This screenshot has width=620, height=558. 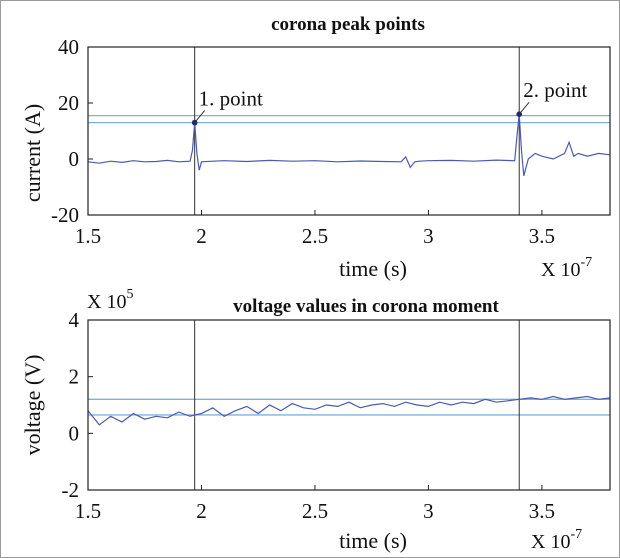 What do you see at coordinates (74, 377) in the screenshot?
I see `y-tick-label: 2` at bounding box center [74, 377].